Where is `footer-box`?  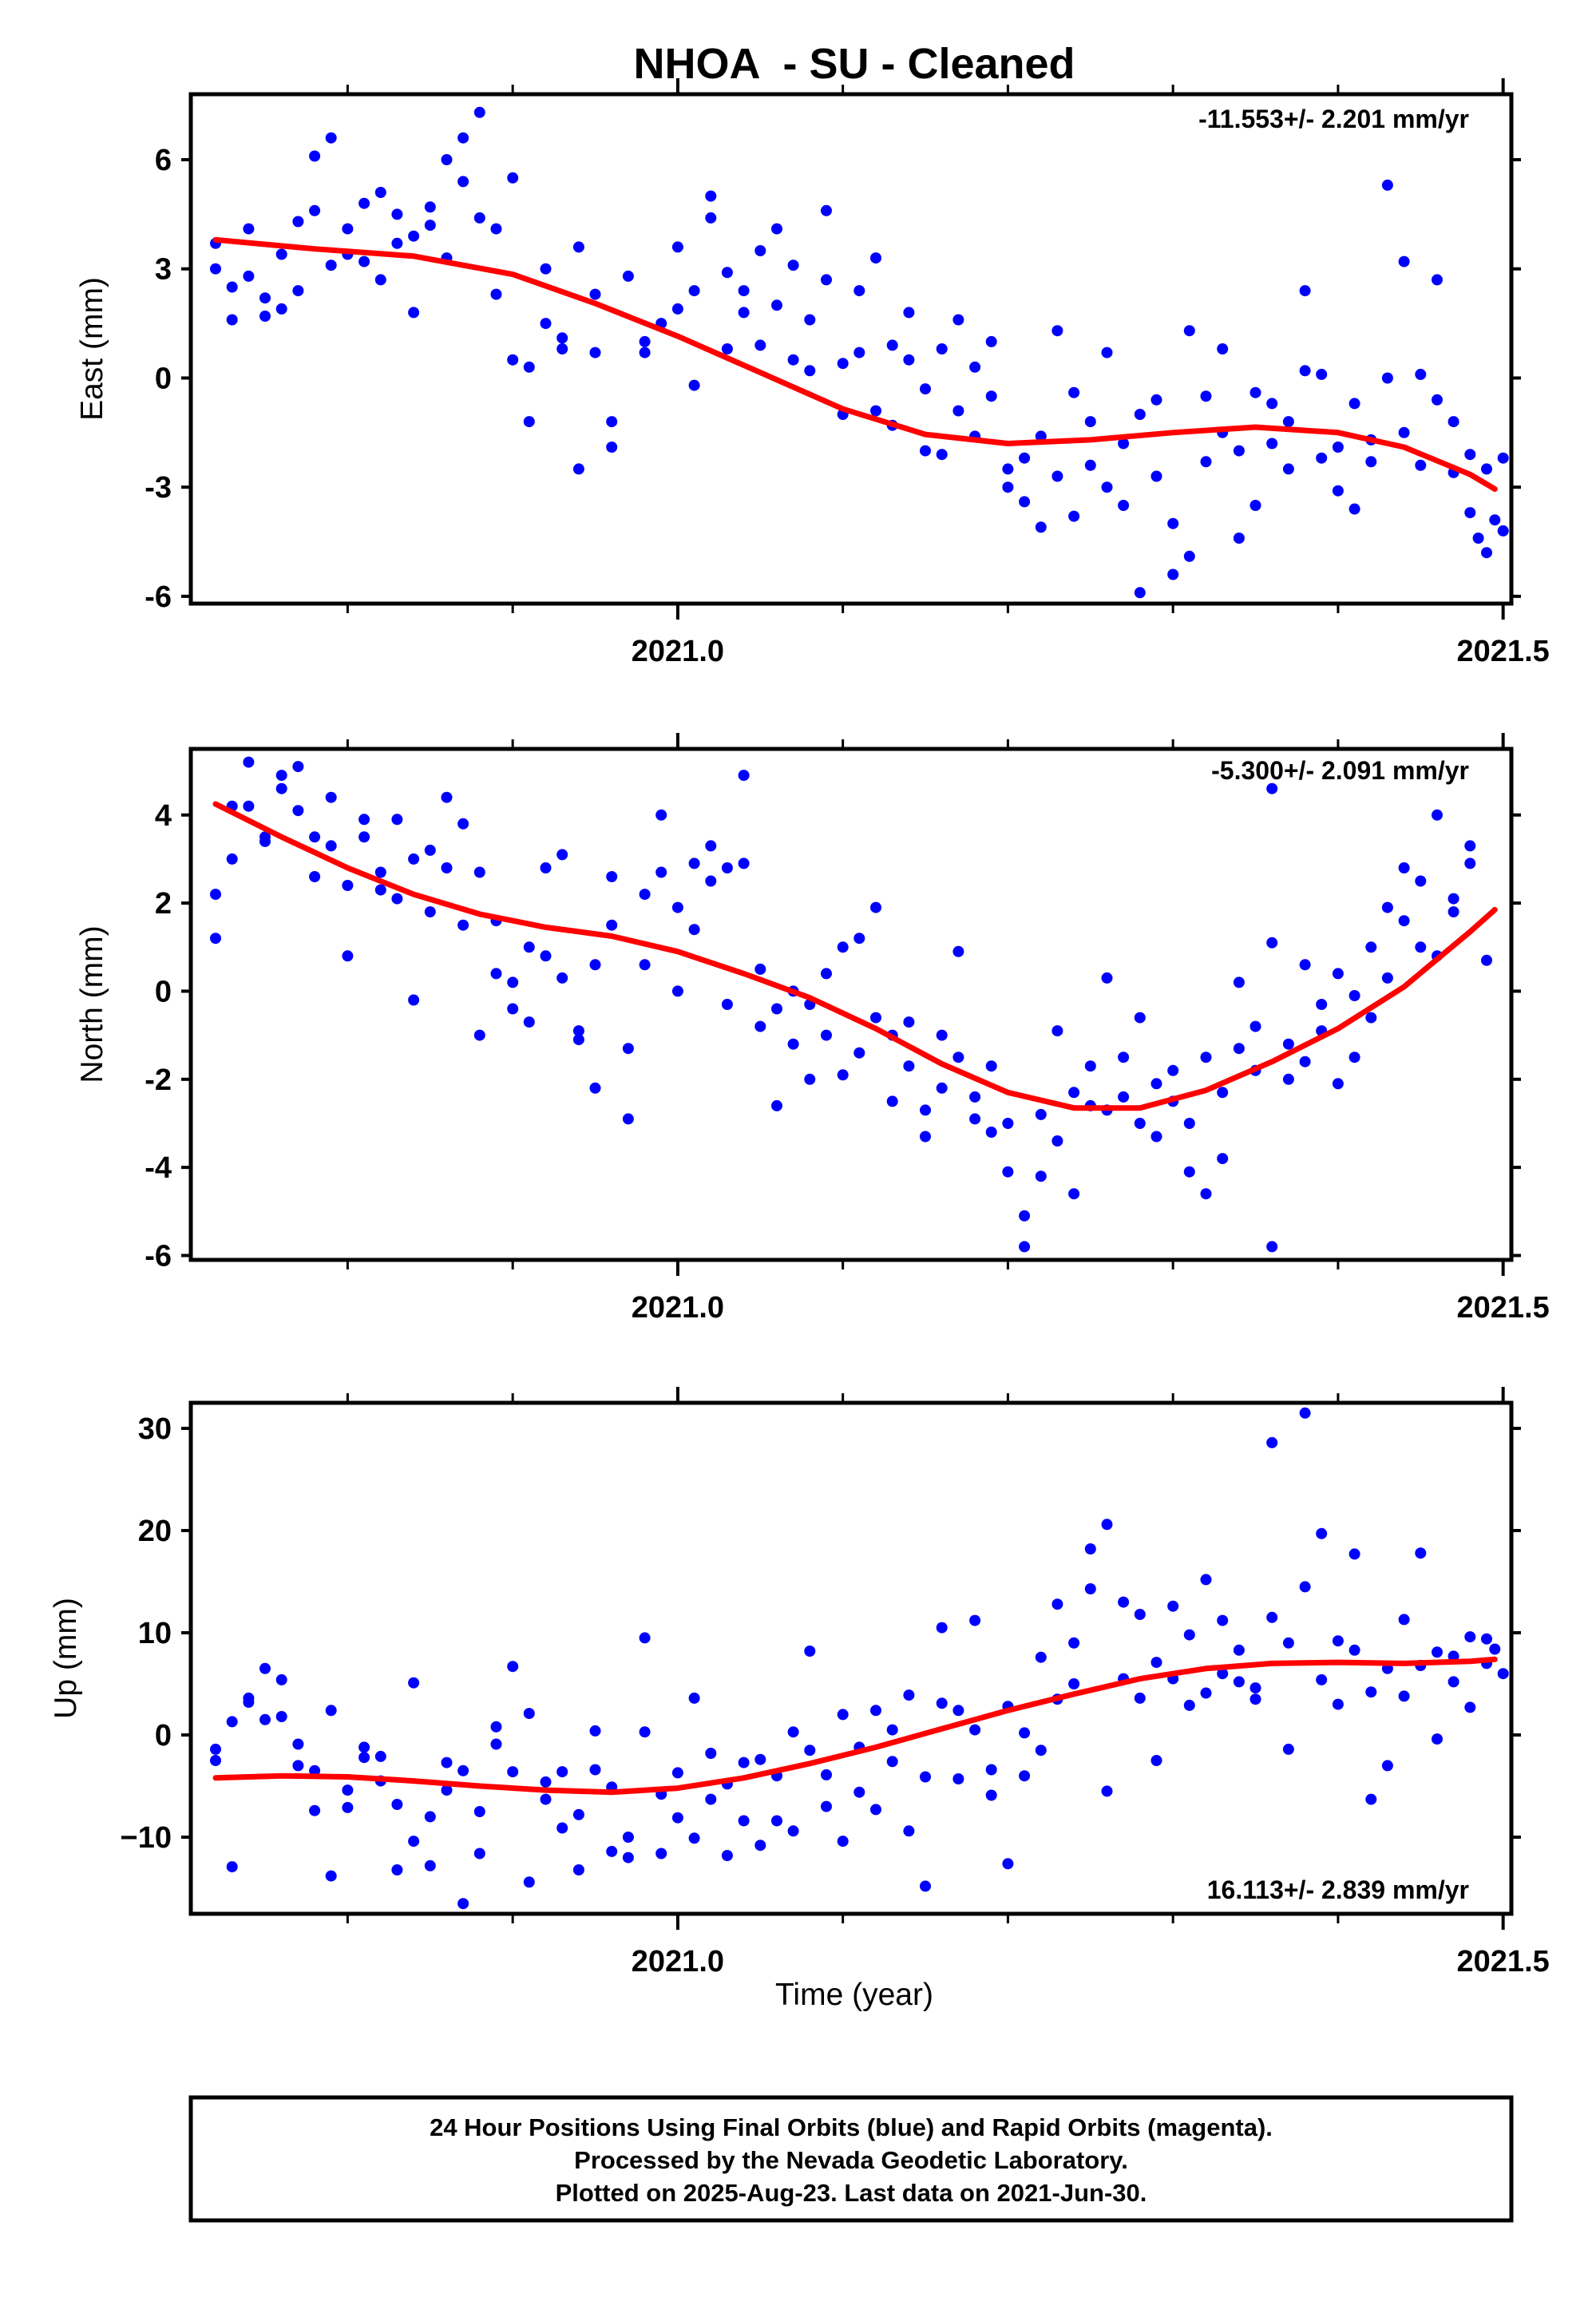 footer-box is located at coordinates (851, 2159).